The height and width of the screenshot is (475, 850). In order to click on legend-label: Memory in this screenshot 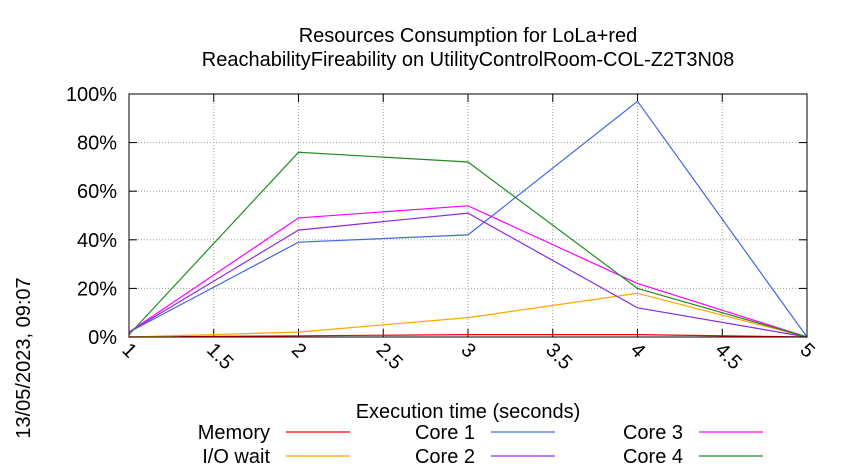, I will do `click(234, 433)`.